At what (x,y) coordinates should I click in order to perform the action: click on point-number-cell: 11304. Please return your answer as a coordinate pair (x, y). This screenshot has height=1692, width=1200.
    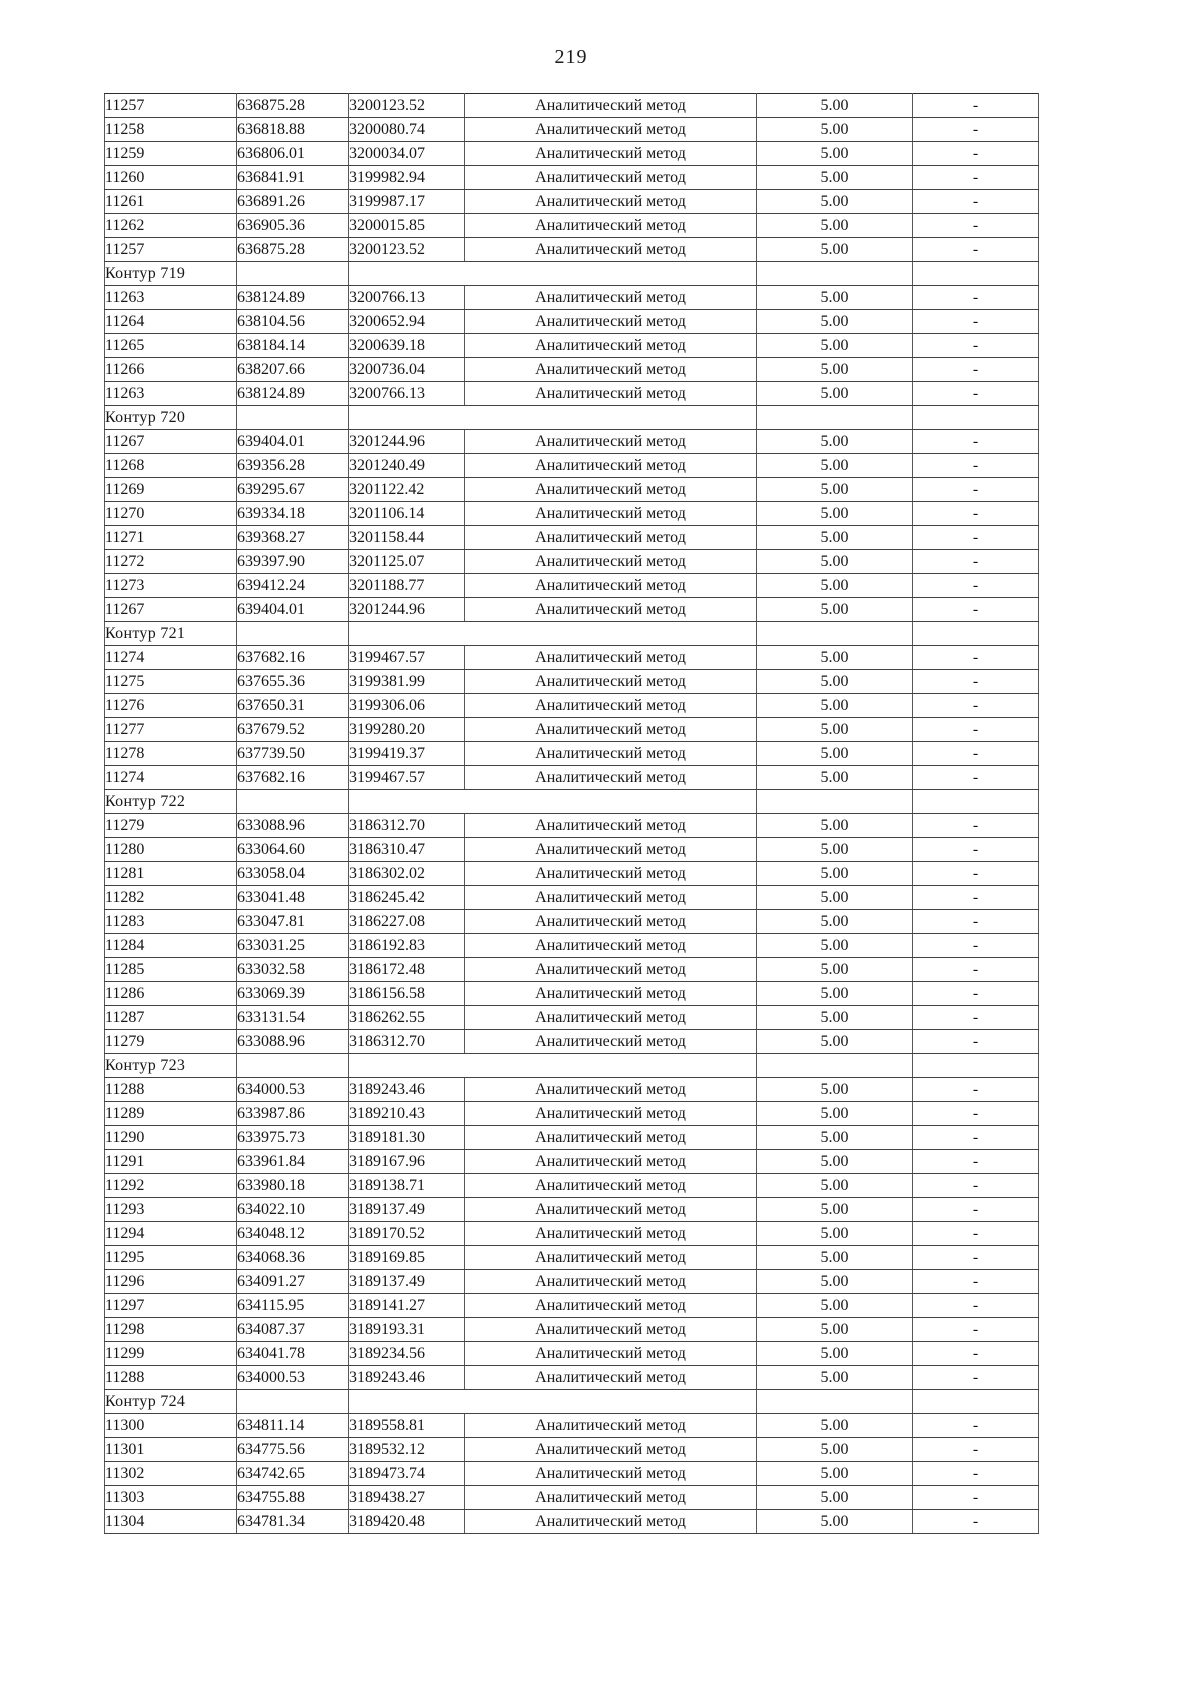
    Looking at the image, I should click on (170, 1521).